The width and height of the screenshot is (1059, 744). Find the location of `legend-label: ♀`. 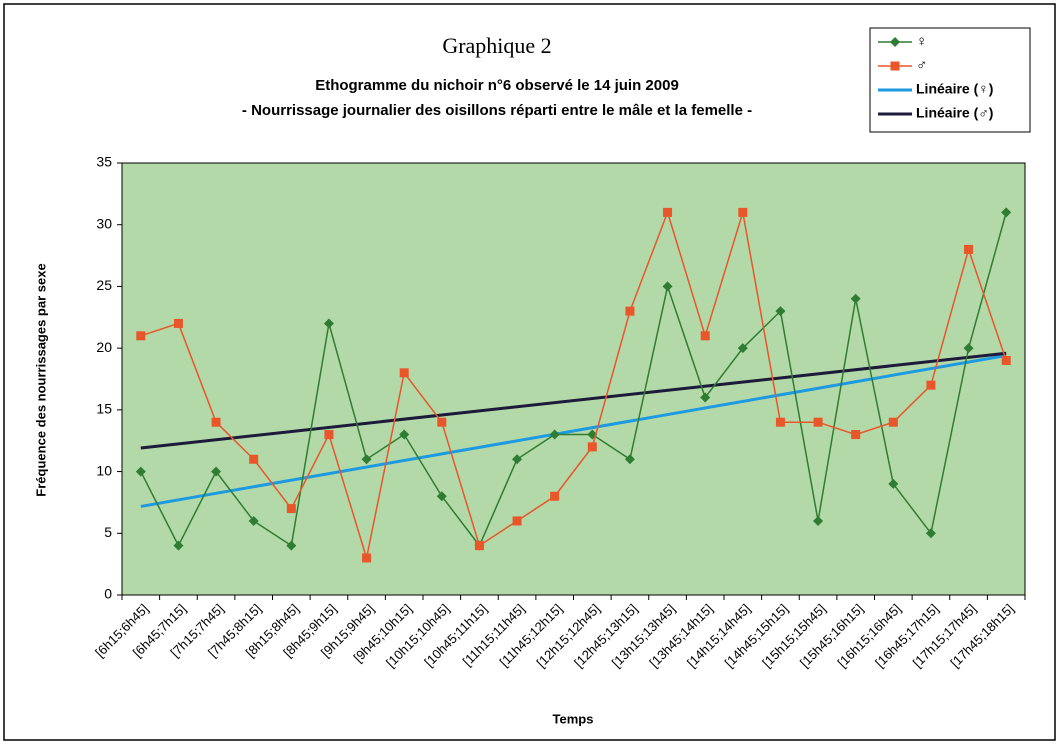

legend-label: ♀ is located at coordinates (921, 41).